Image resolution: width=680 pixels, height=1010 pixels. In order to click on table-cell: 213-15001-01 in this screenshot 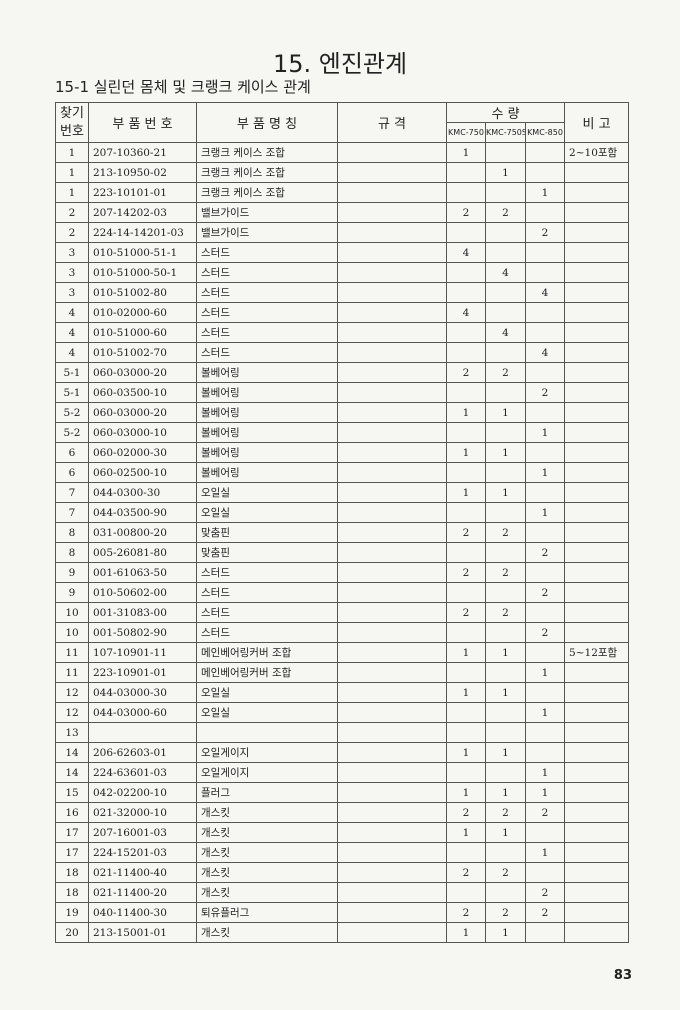, I will do `click(142, 932)`.